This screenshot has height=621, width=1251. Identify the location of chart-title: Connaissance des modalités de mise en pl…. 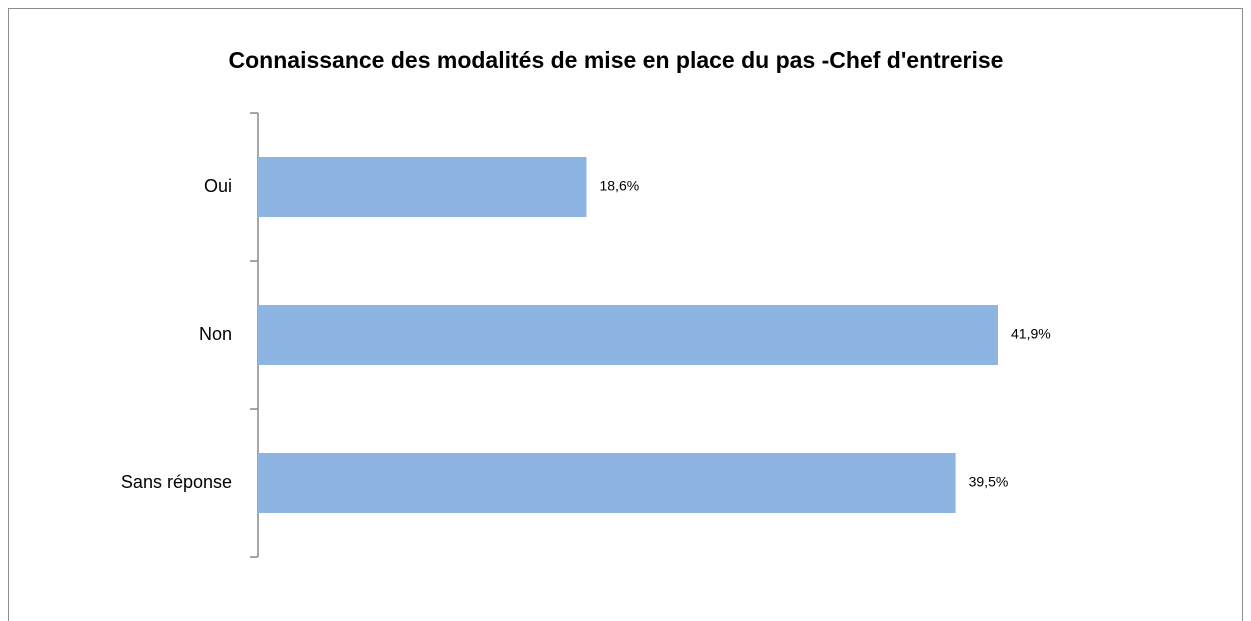
(616, 60).